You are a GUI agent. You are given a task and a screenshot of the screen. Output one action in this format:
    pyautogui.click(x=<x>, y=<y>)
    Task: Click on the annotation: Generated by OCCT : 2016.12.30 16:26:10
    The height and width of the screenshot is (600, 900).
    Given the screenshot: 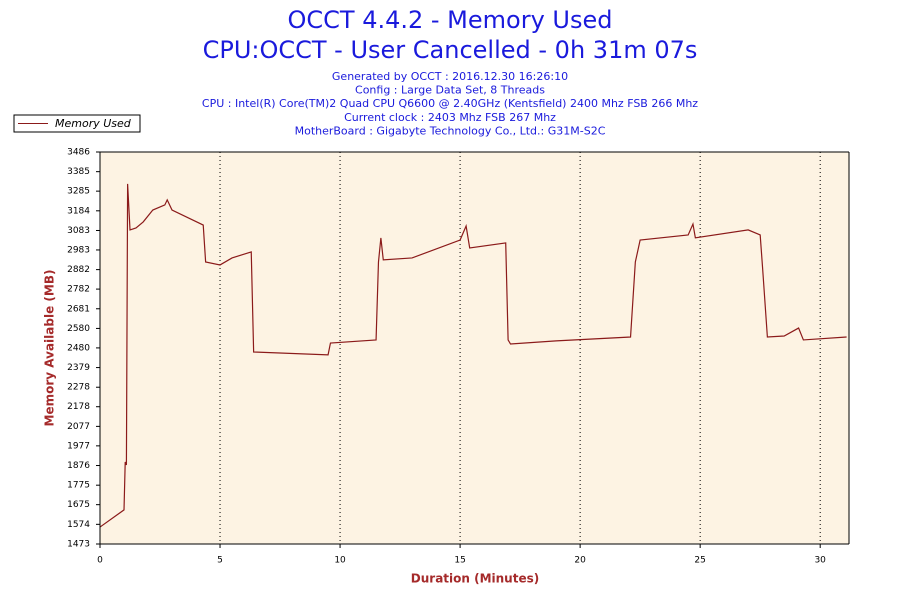 What is the action you would take?
    pyautogui.click(x=450, y=76)
    